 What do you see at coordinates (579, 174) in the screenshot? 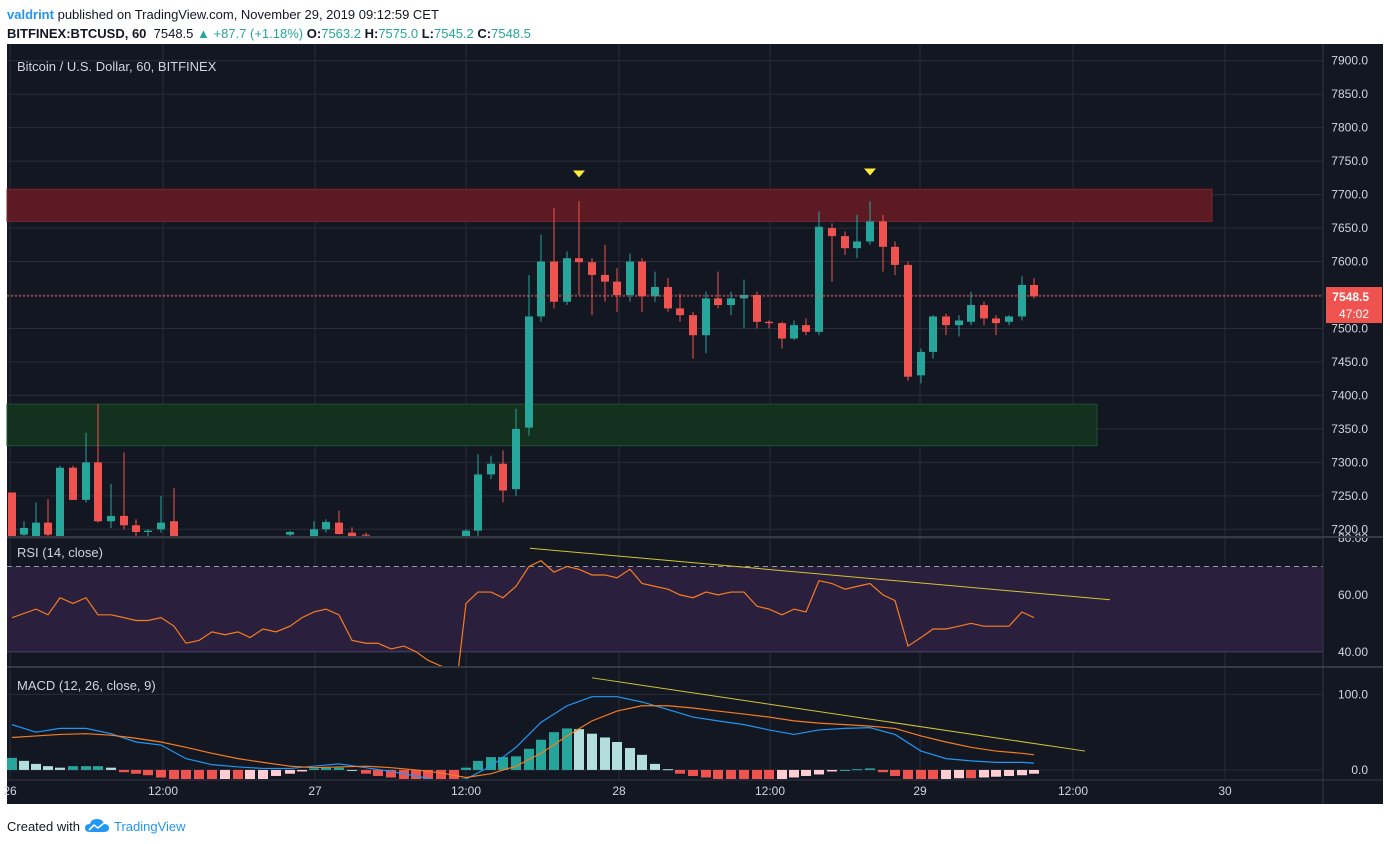
I see `top-marker` at bounding box center [579, 174].